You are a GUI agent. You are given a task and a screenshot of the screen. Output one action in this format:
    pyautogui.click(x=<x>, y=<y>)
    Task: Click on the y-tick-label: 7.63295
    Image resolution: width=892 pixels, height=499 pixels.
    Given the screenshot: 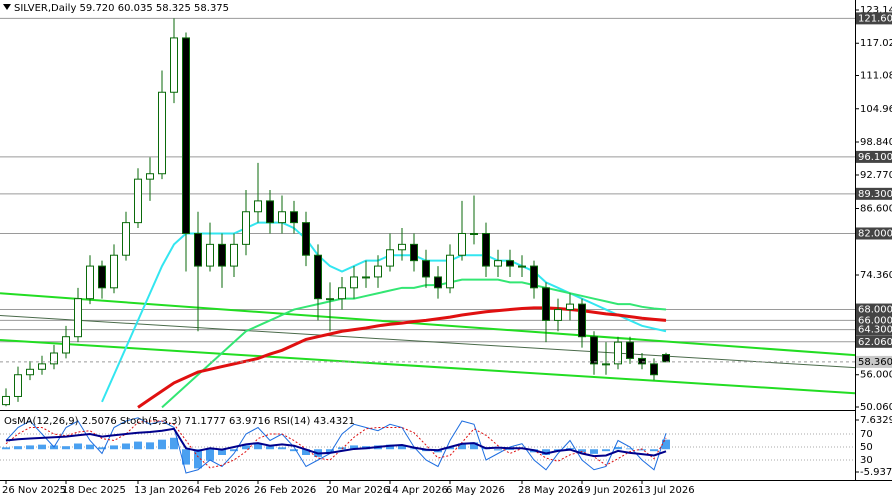 What is the action you would take?
    pyautogui.click(x=876, y=420)
    